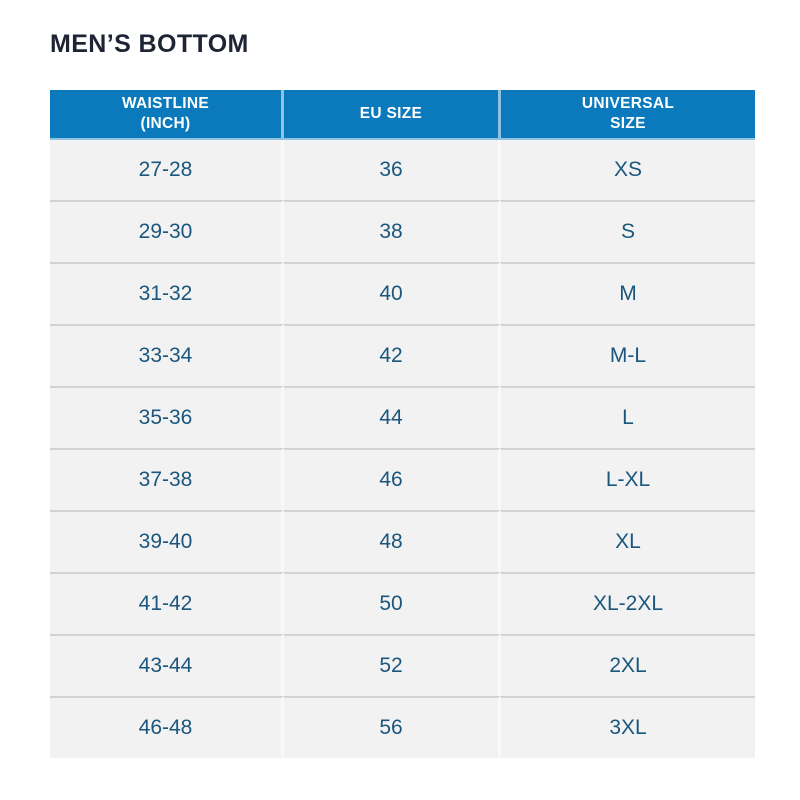  I want to click on cell-eu-size: 36, so click(392, 170).